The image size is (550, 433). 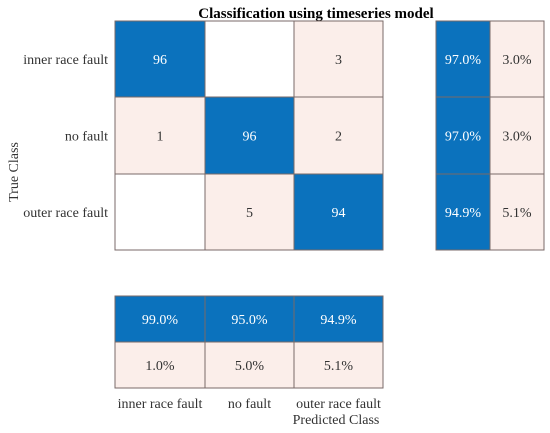 I want to click on matrix-cell-0-2-label: 3, so click(x=338, y=60).